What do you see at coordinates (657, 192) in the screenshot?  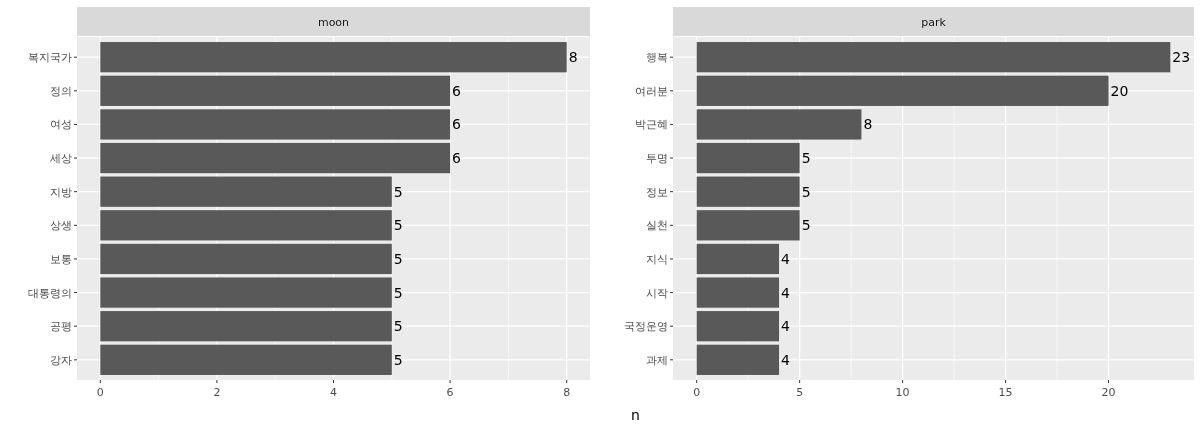 I see `y-tick-label: 정보` at bounding box center [657, 192].